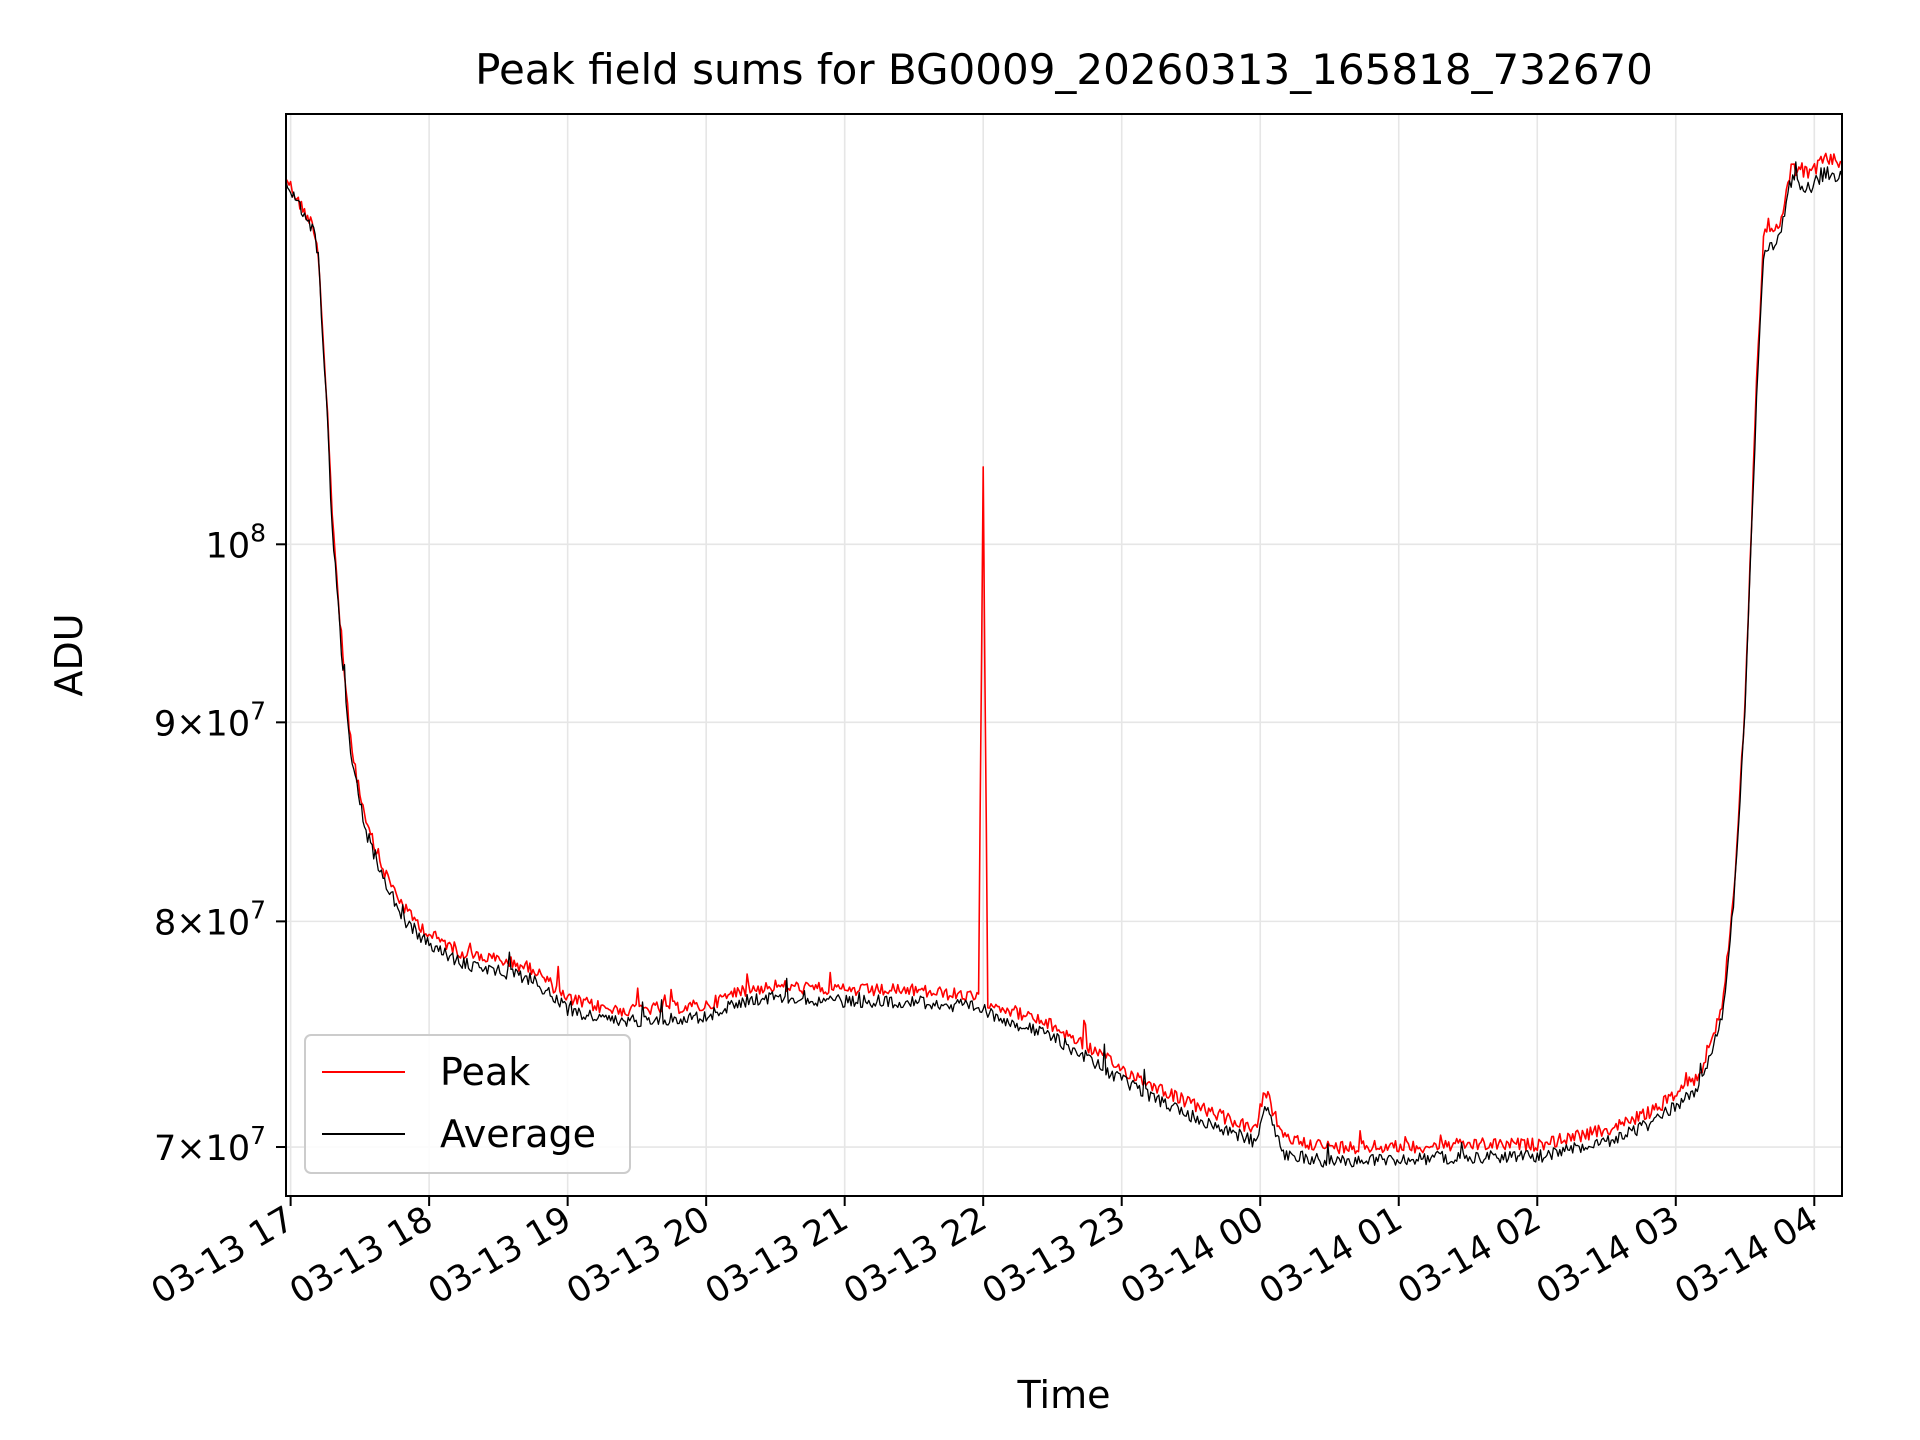 The image size is (1920, 1440). I want to click on x-tick-label: 03-14 02, so click(1469, 1255).